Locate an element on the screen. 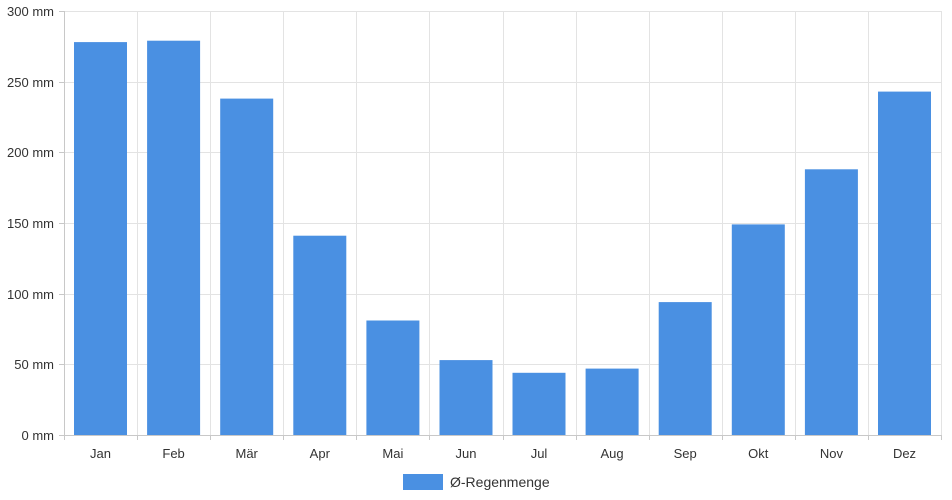  y-tick-label: 0 mm is located at coordinates (38, 435).